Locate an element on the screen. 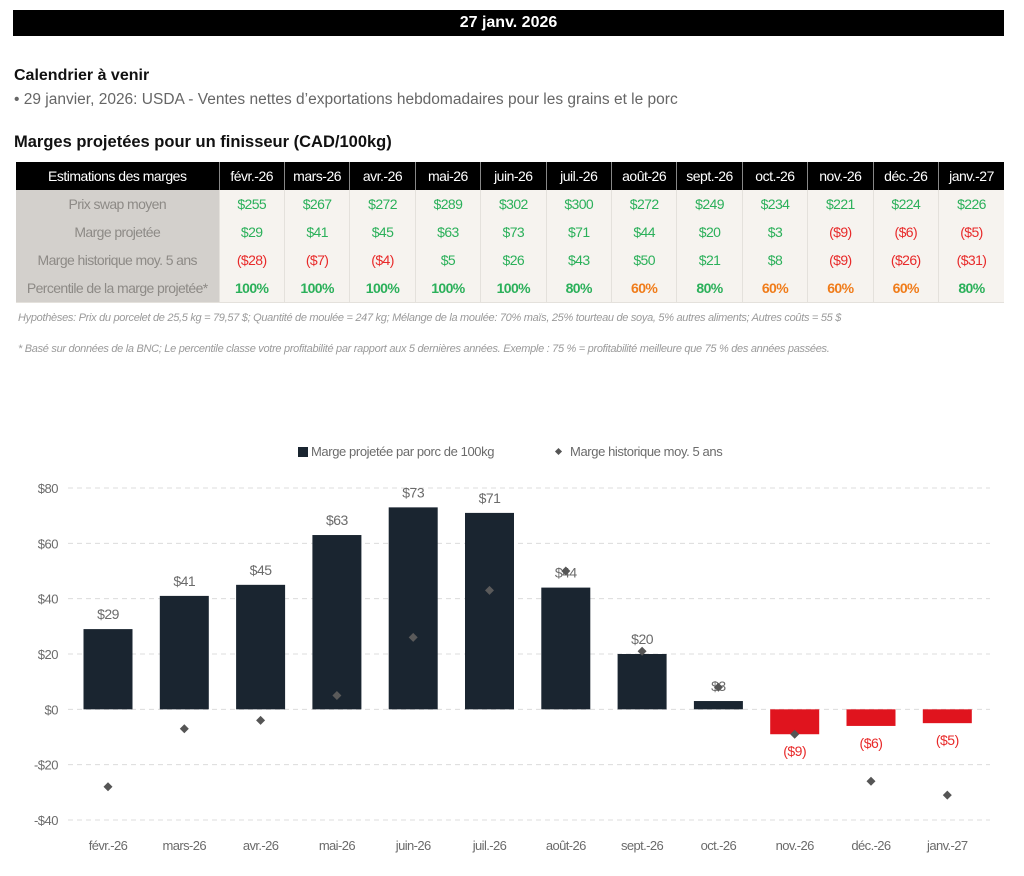  bar-value-label: ($5) is located at coordinates (947, 740).